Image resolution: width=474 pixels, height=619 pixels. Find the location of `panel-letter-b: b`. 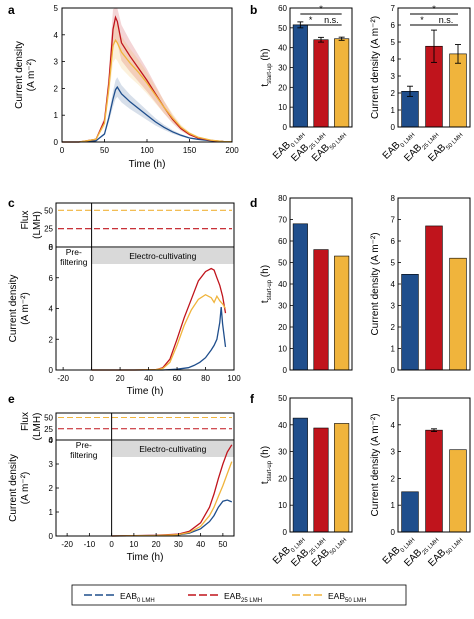

panel-letter-b: b is located at coordinates (253, 10).